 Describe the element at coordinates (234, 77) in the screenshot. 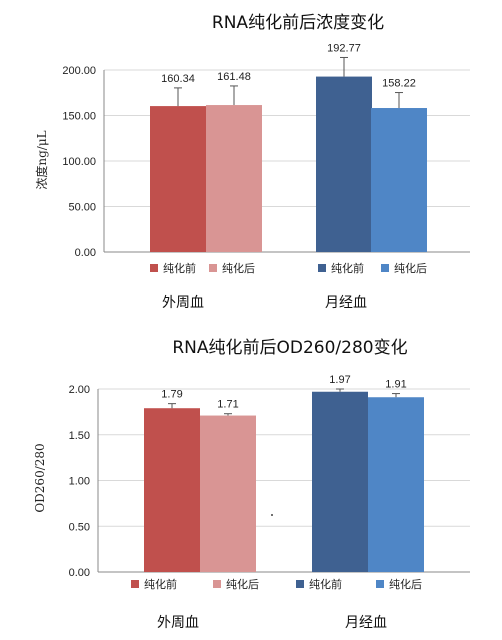

I see `chart1-data-label: 161.48` at that location.